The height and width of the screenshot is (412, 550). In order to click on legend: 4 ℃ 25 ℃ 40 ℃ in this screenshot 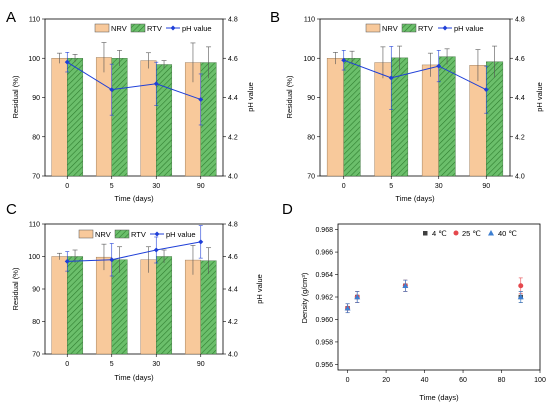, I will do `click(470, 233)`.